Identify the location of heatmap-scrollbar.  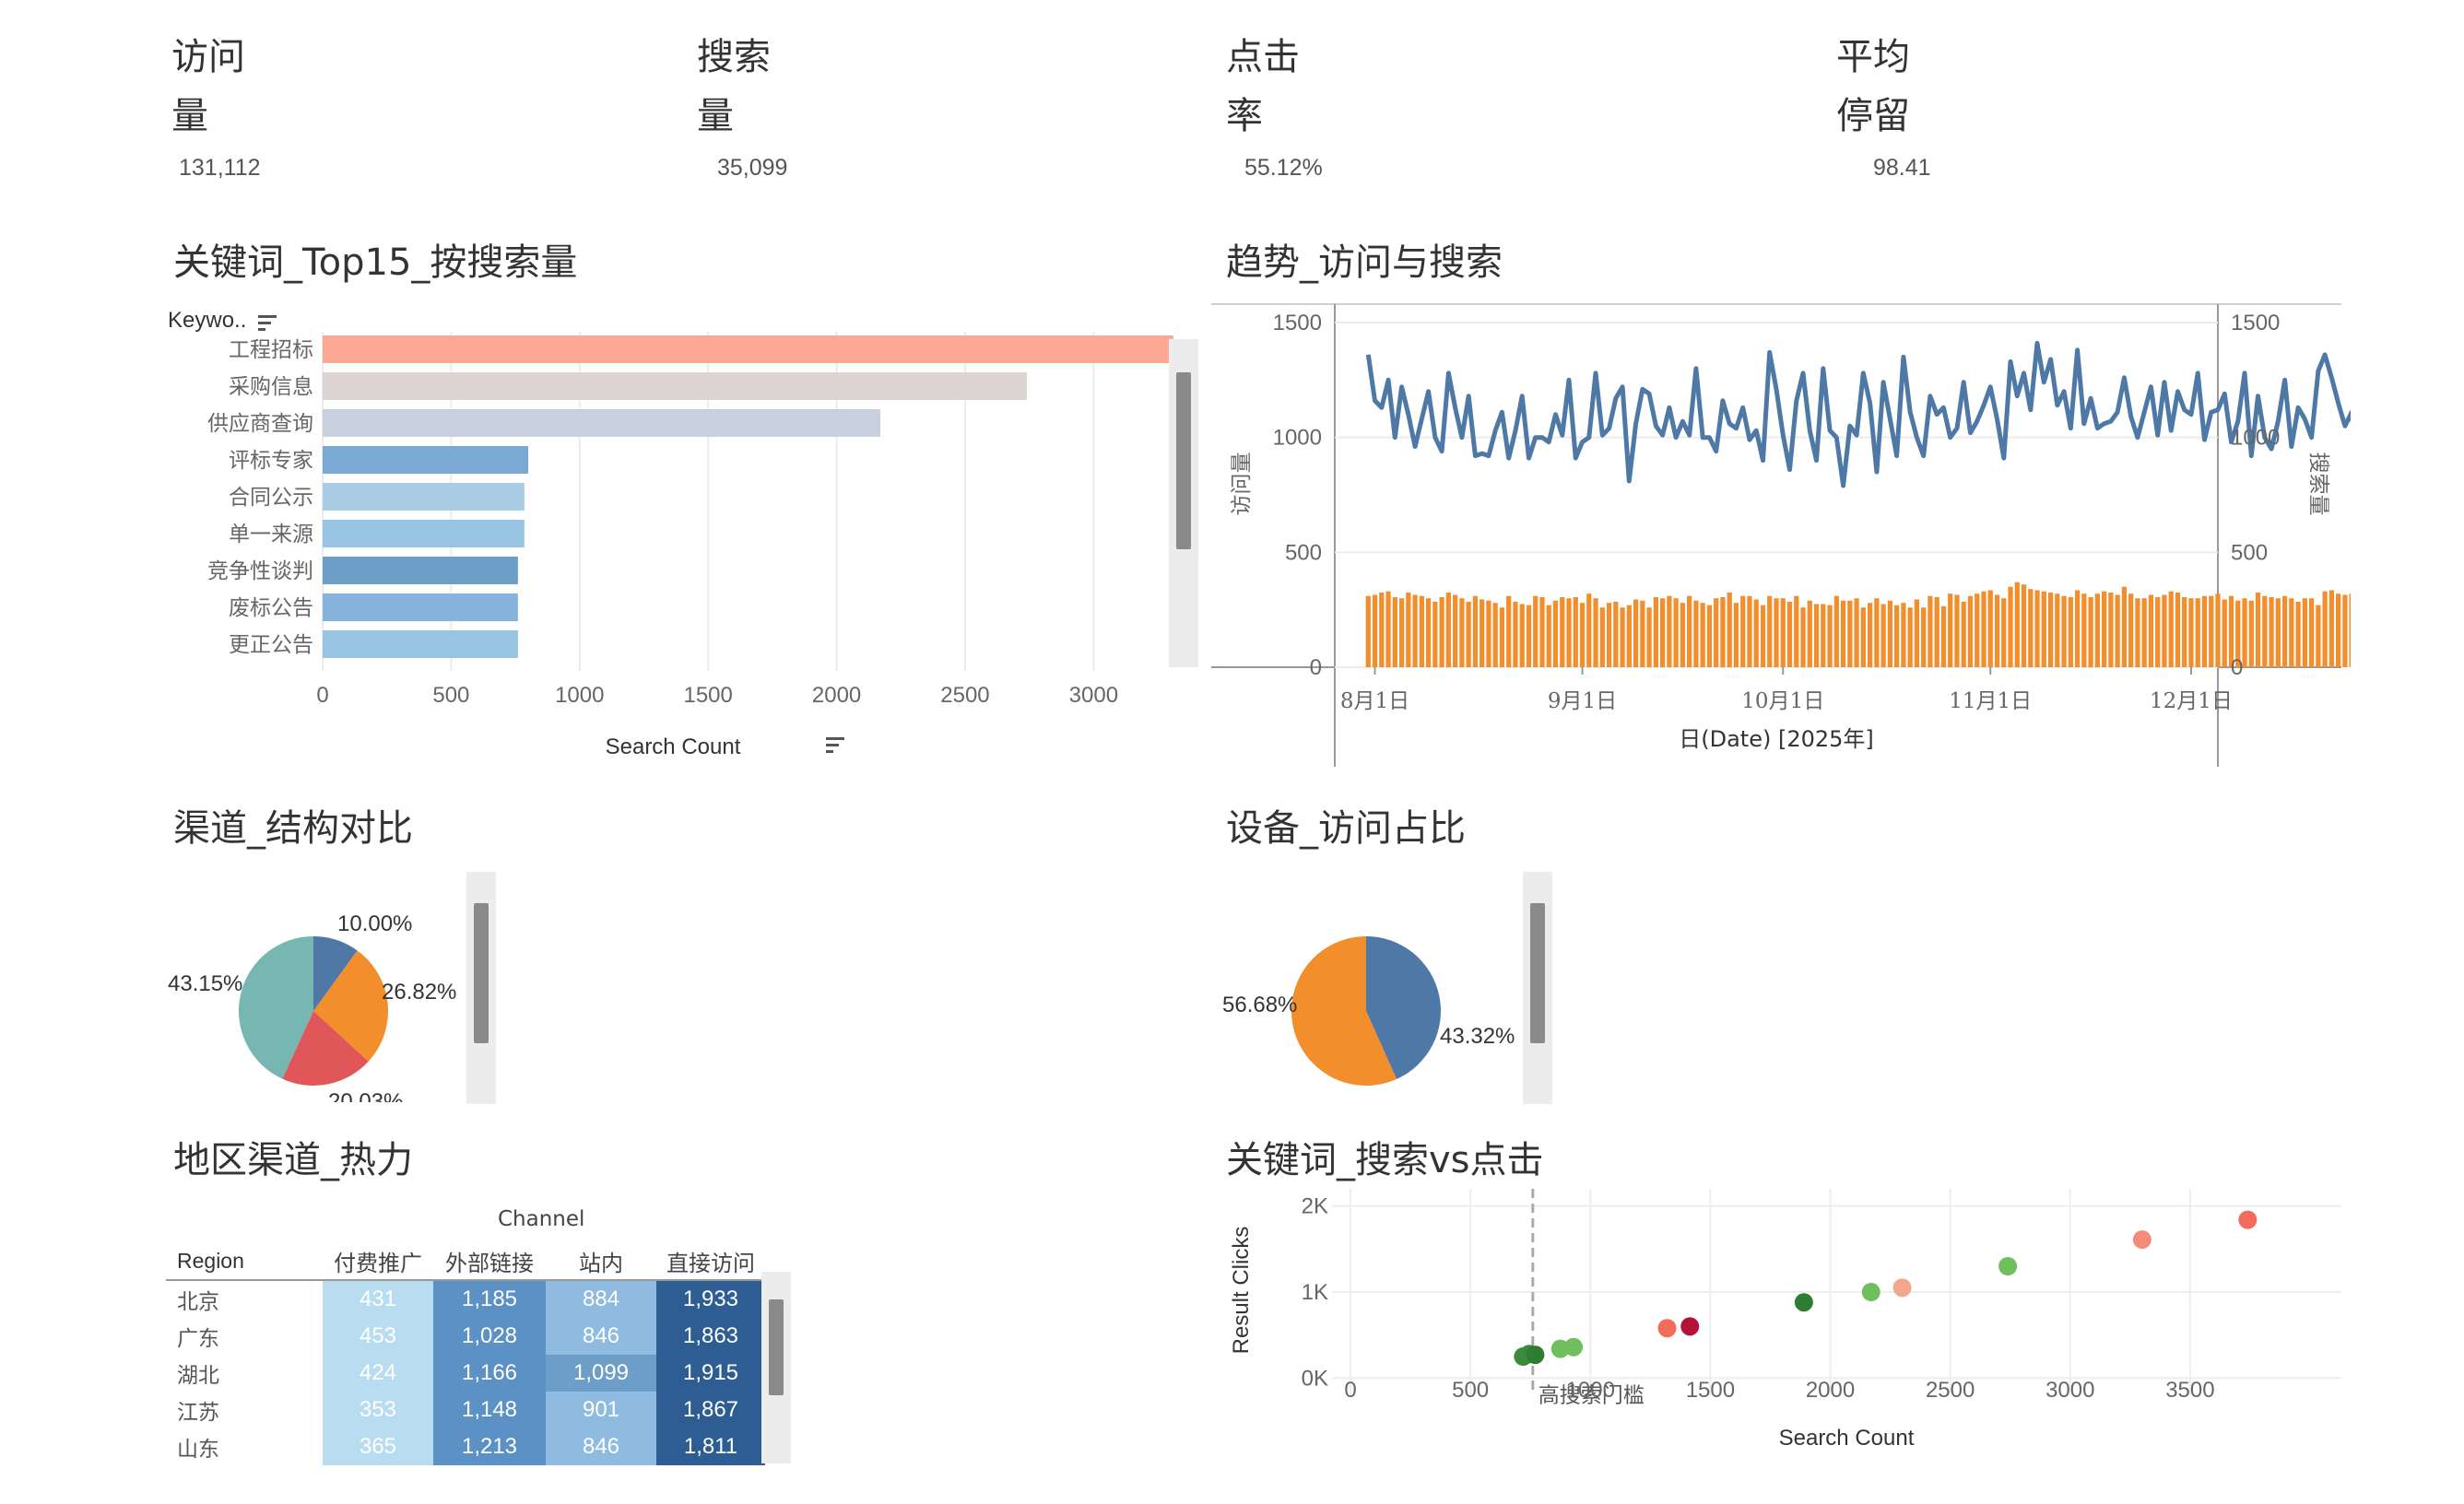
(776, 1367).